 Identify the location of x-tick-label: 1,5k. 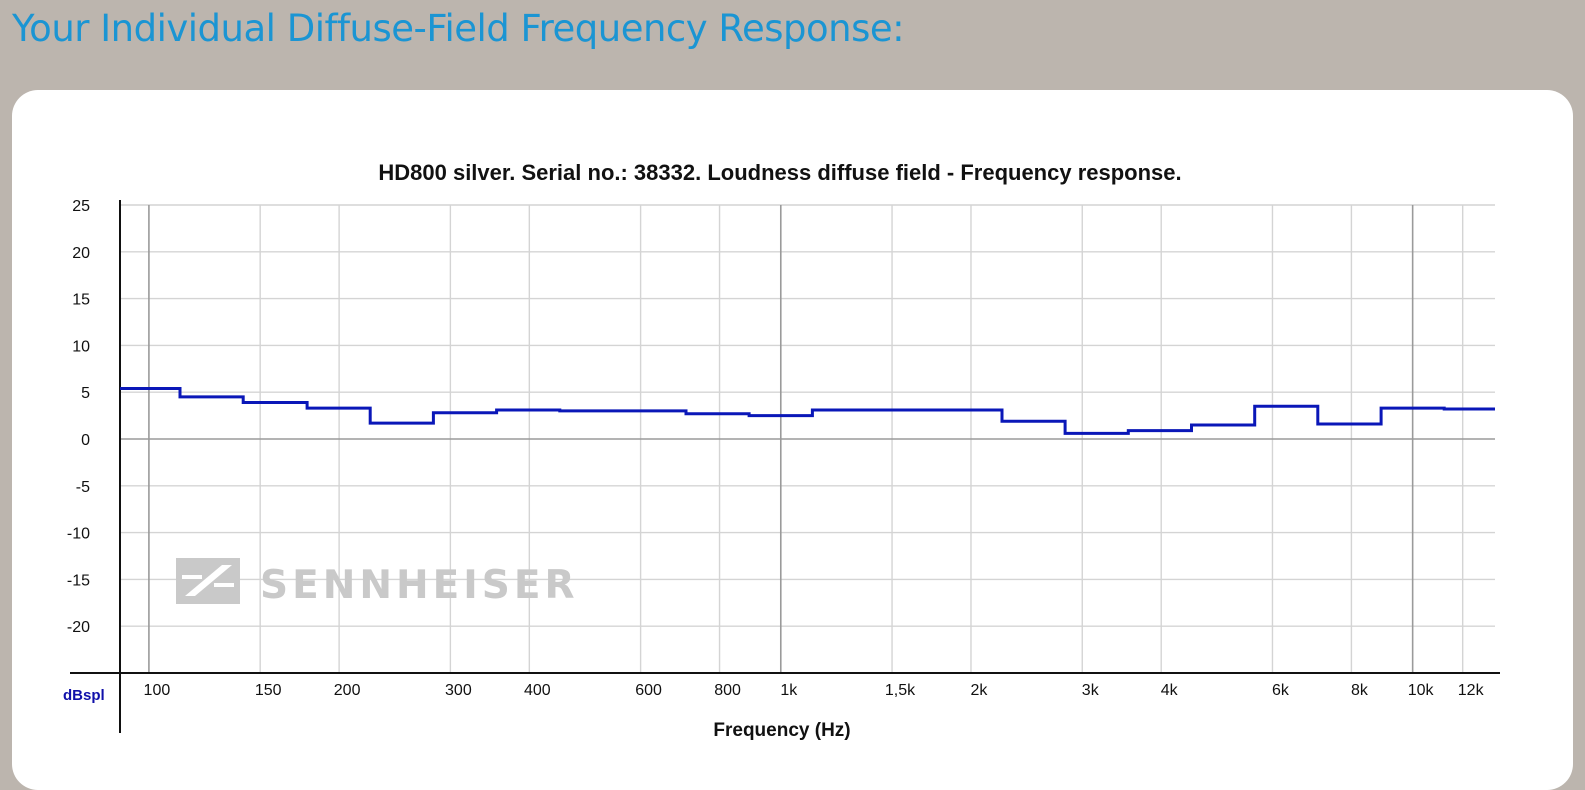
(900, 690).